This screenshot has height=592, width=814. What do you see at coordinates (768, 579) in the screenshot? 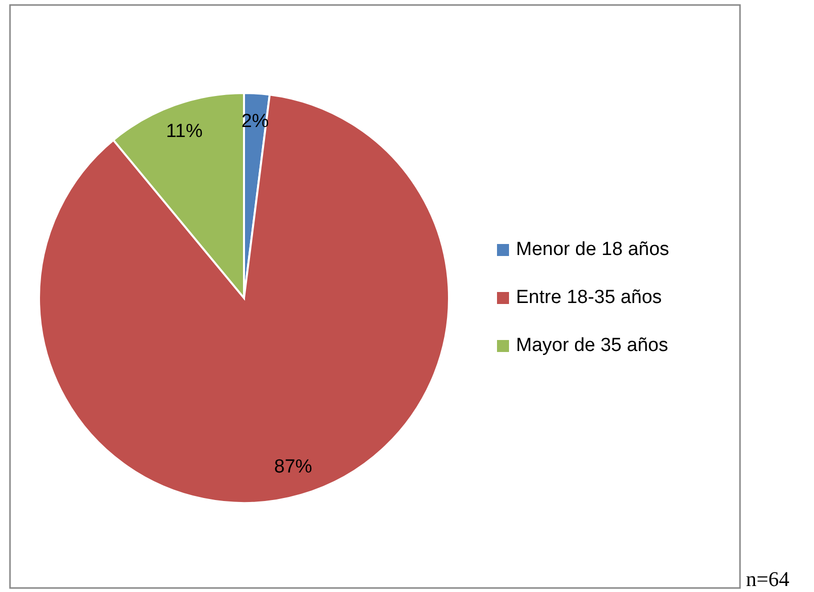
I see `text: n=64` at bounding box center [768, 579].